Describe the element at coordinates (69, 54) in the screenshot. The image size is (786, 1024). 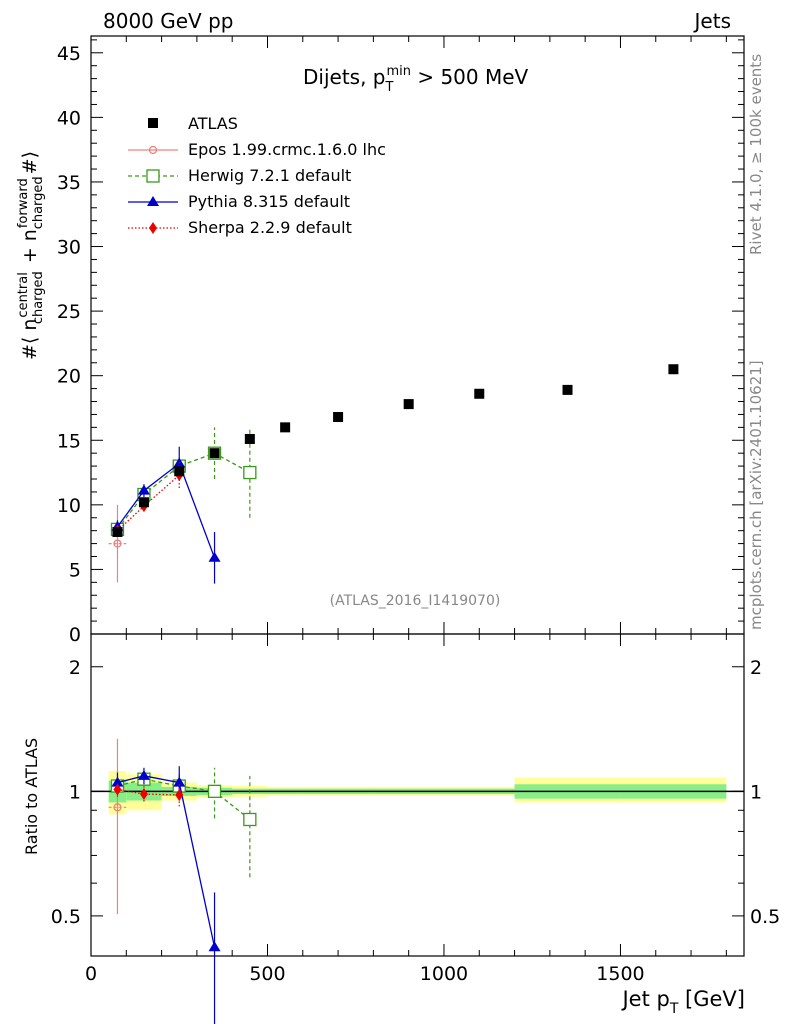
I see `main-ytick-label: 45` at that location.